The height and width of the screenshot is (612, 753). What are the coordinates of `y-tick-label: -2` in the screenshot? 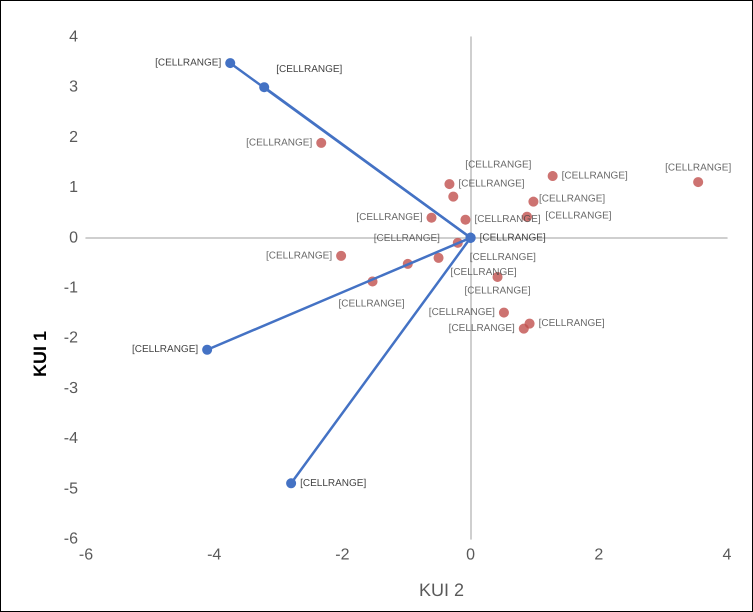 It's located at (71, 338).